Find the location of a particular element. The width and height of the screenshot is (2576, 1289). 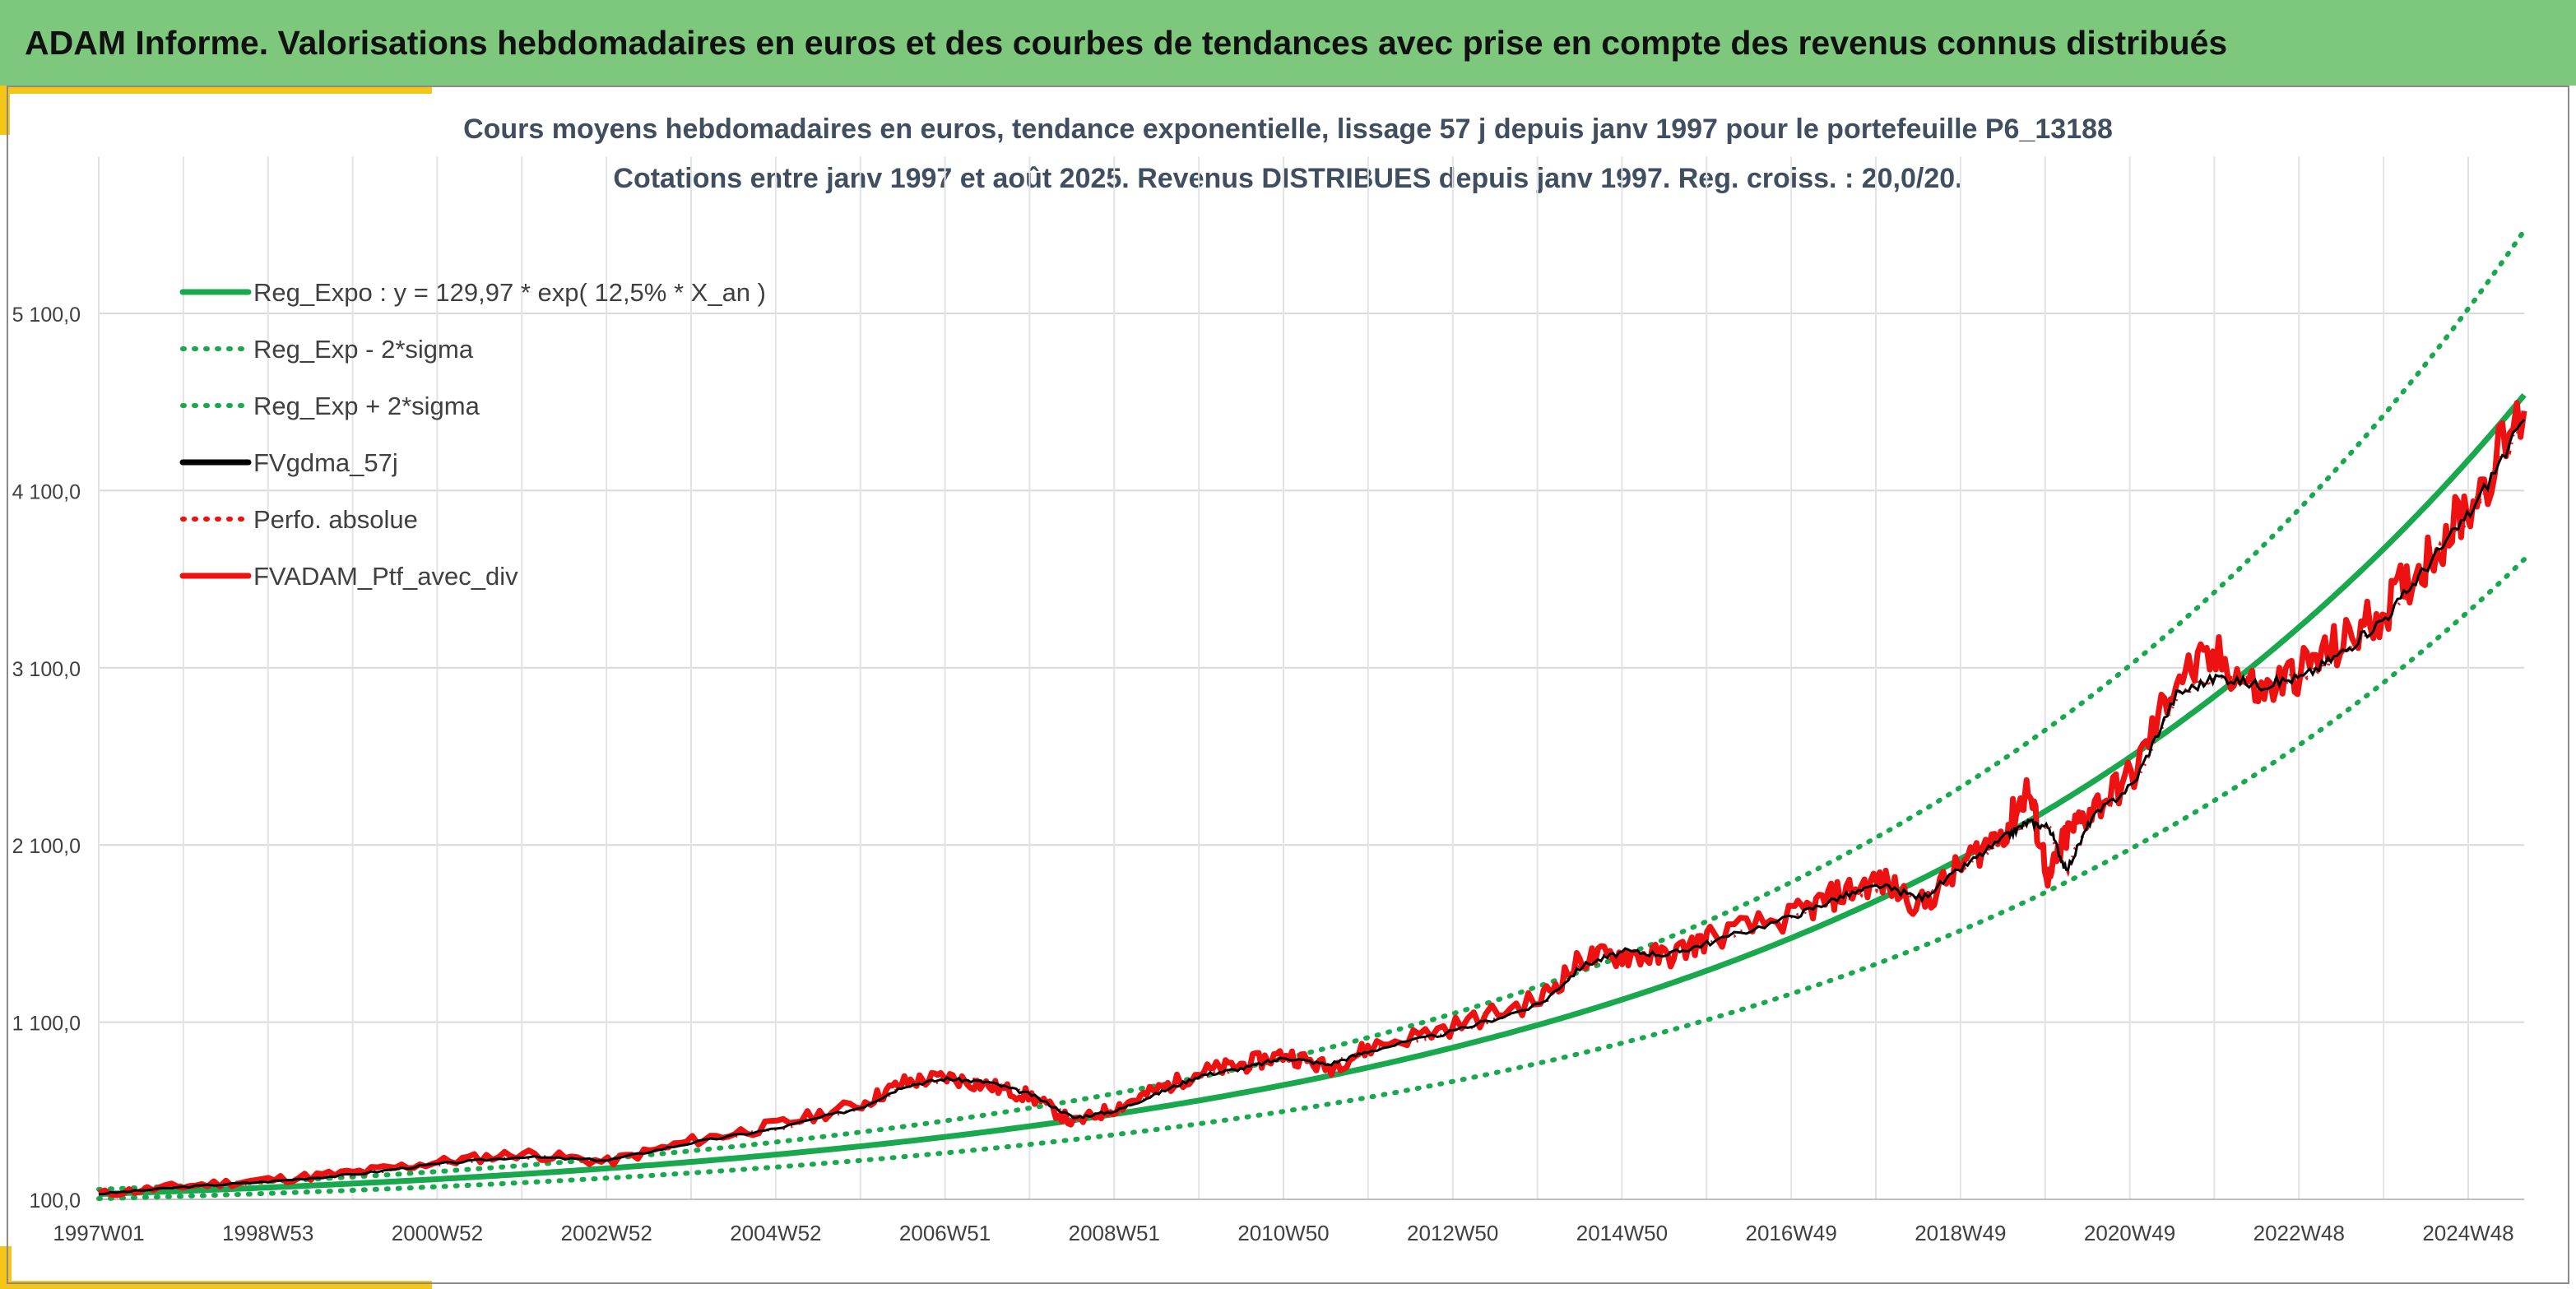

x-tick-label: 2020W49 is located at coordinates (2129, 1233).